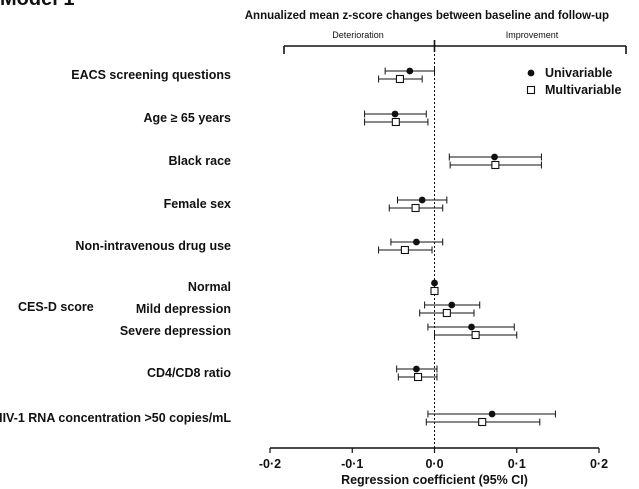  What do you see at coordinates (352, 464) in the screenshot?
I see `x-tick-label: -0·1` at bounding box center [352, 464].